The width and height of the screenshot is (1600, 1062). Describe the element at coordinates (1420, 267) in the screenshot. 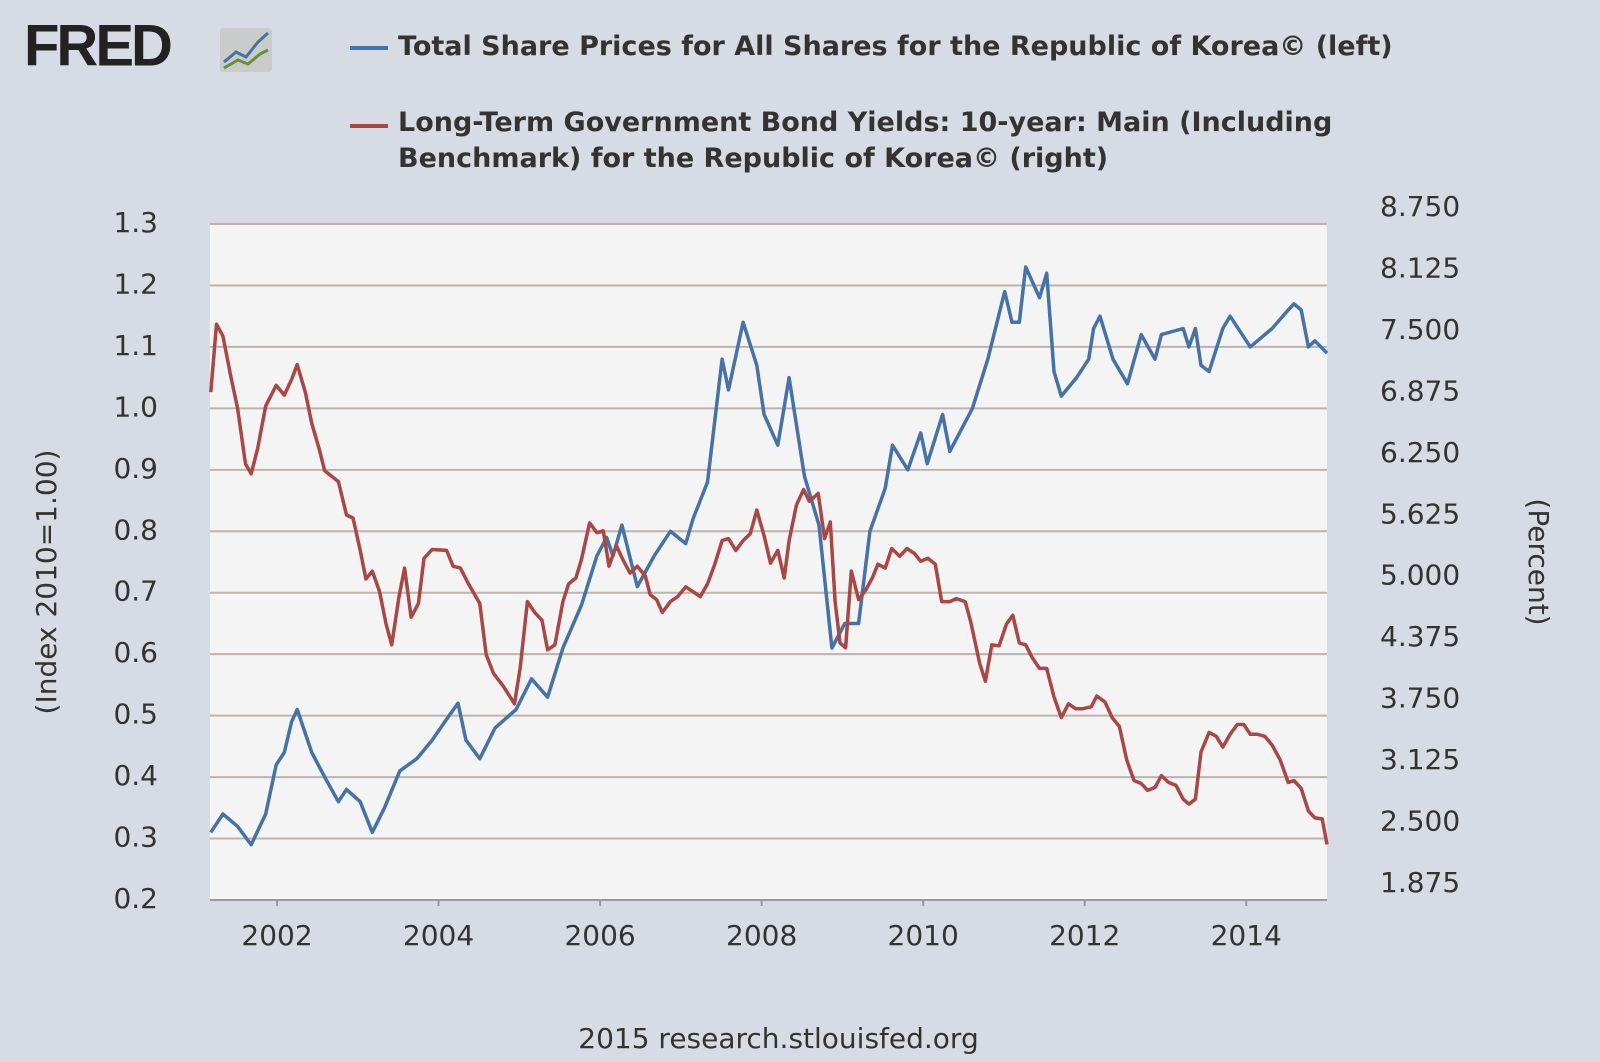

I see `y2-tick-label: 8.125` at that location.